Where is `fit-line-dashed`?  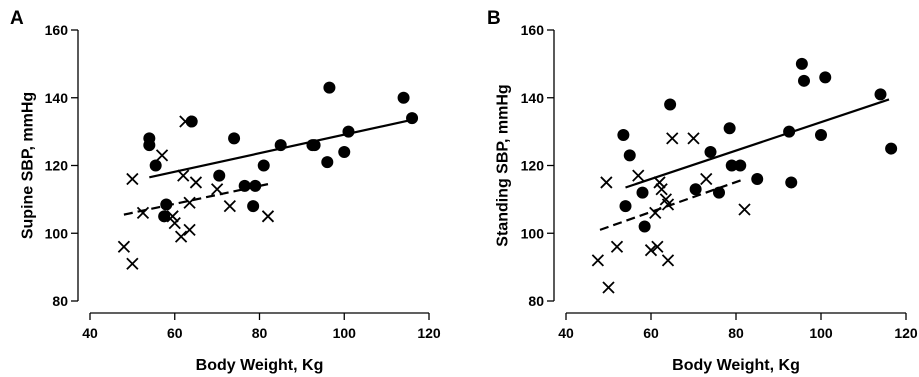
fit-line-dashed is located at coordinates (196, 199).